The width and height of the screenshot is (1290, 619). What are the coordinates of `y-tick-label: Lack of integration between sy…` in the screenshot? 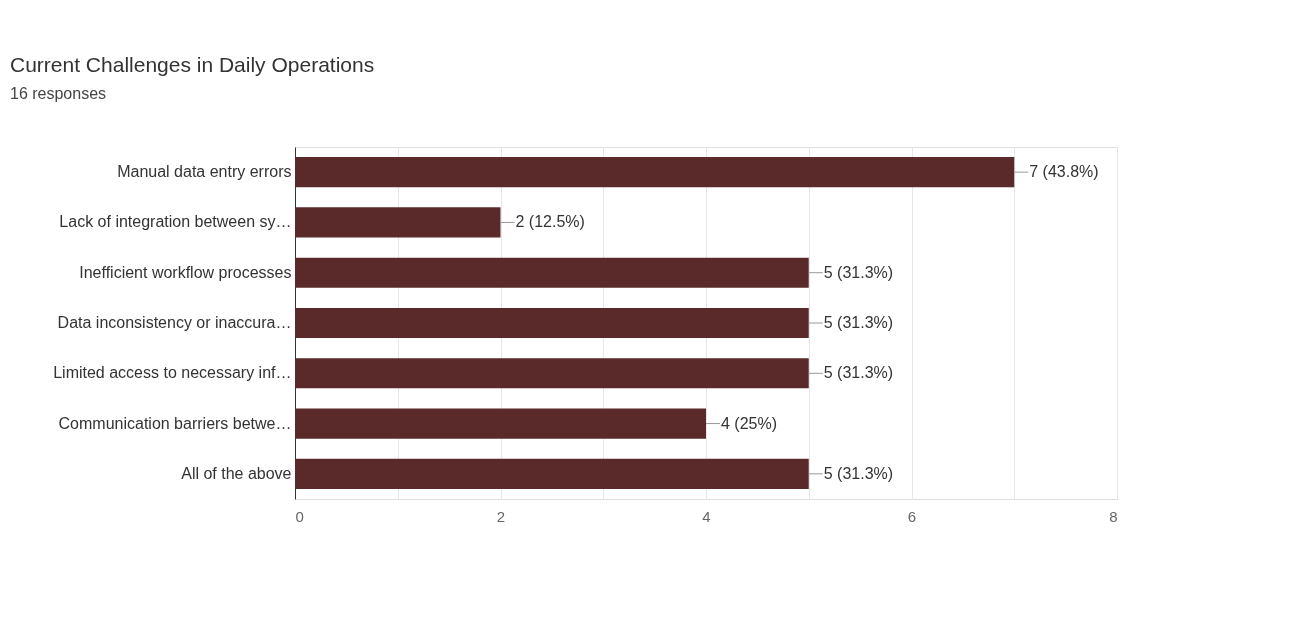 It's located at (175, 222).